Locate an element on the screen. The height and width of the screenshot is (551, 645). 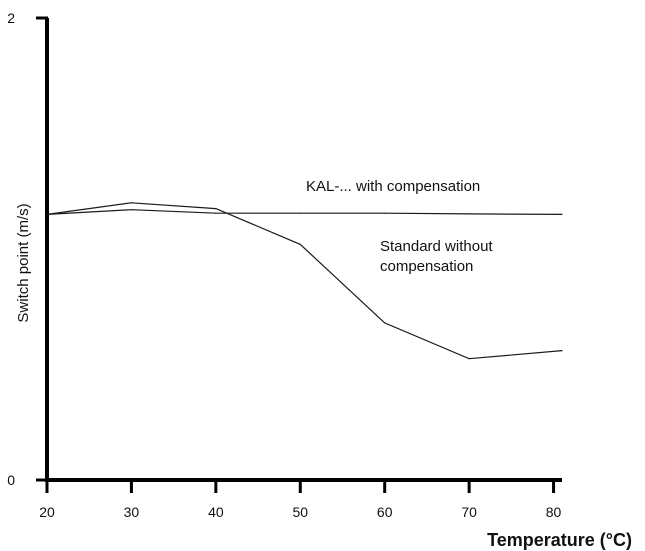
x-tick-label-70: 70 is located at coordinates (469, 512).